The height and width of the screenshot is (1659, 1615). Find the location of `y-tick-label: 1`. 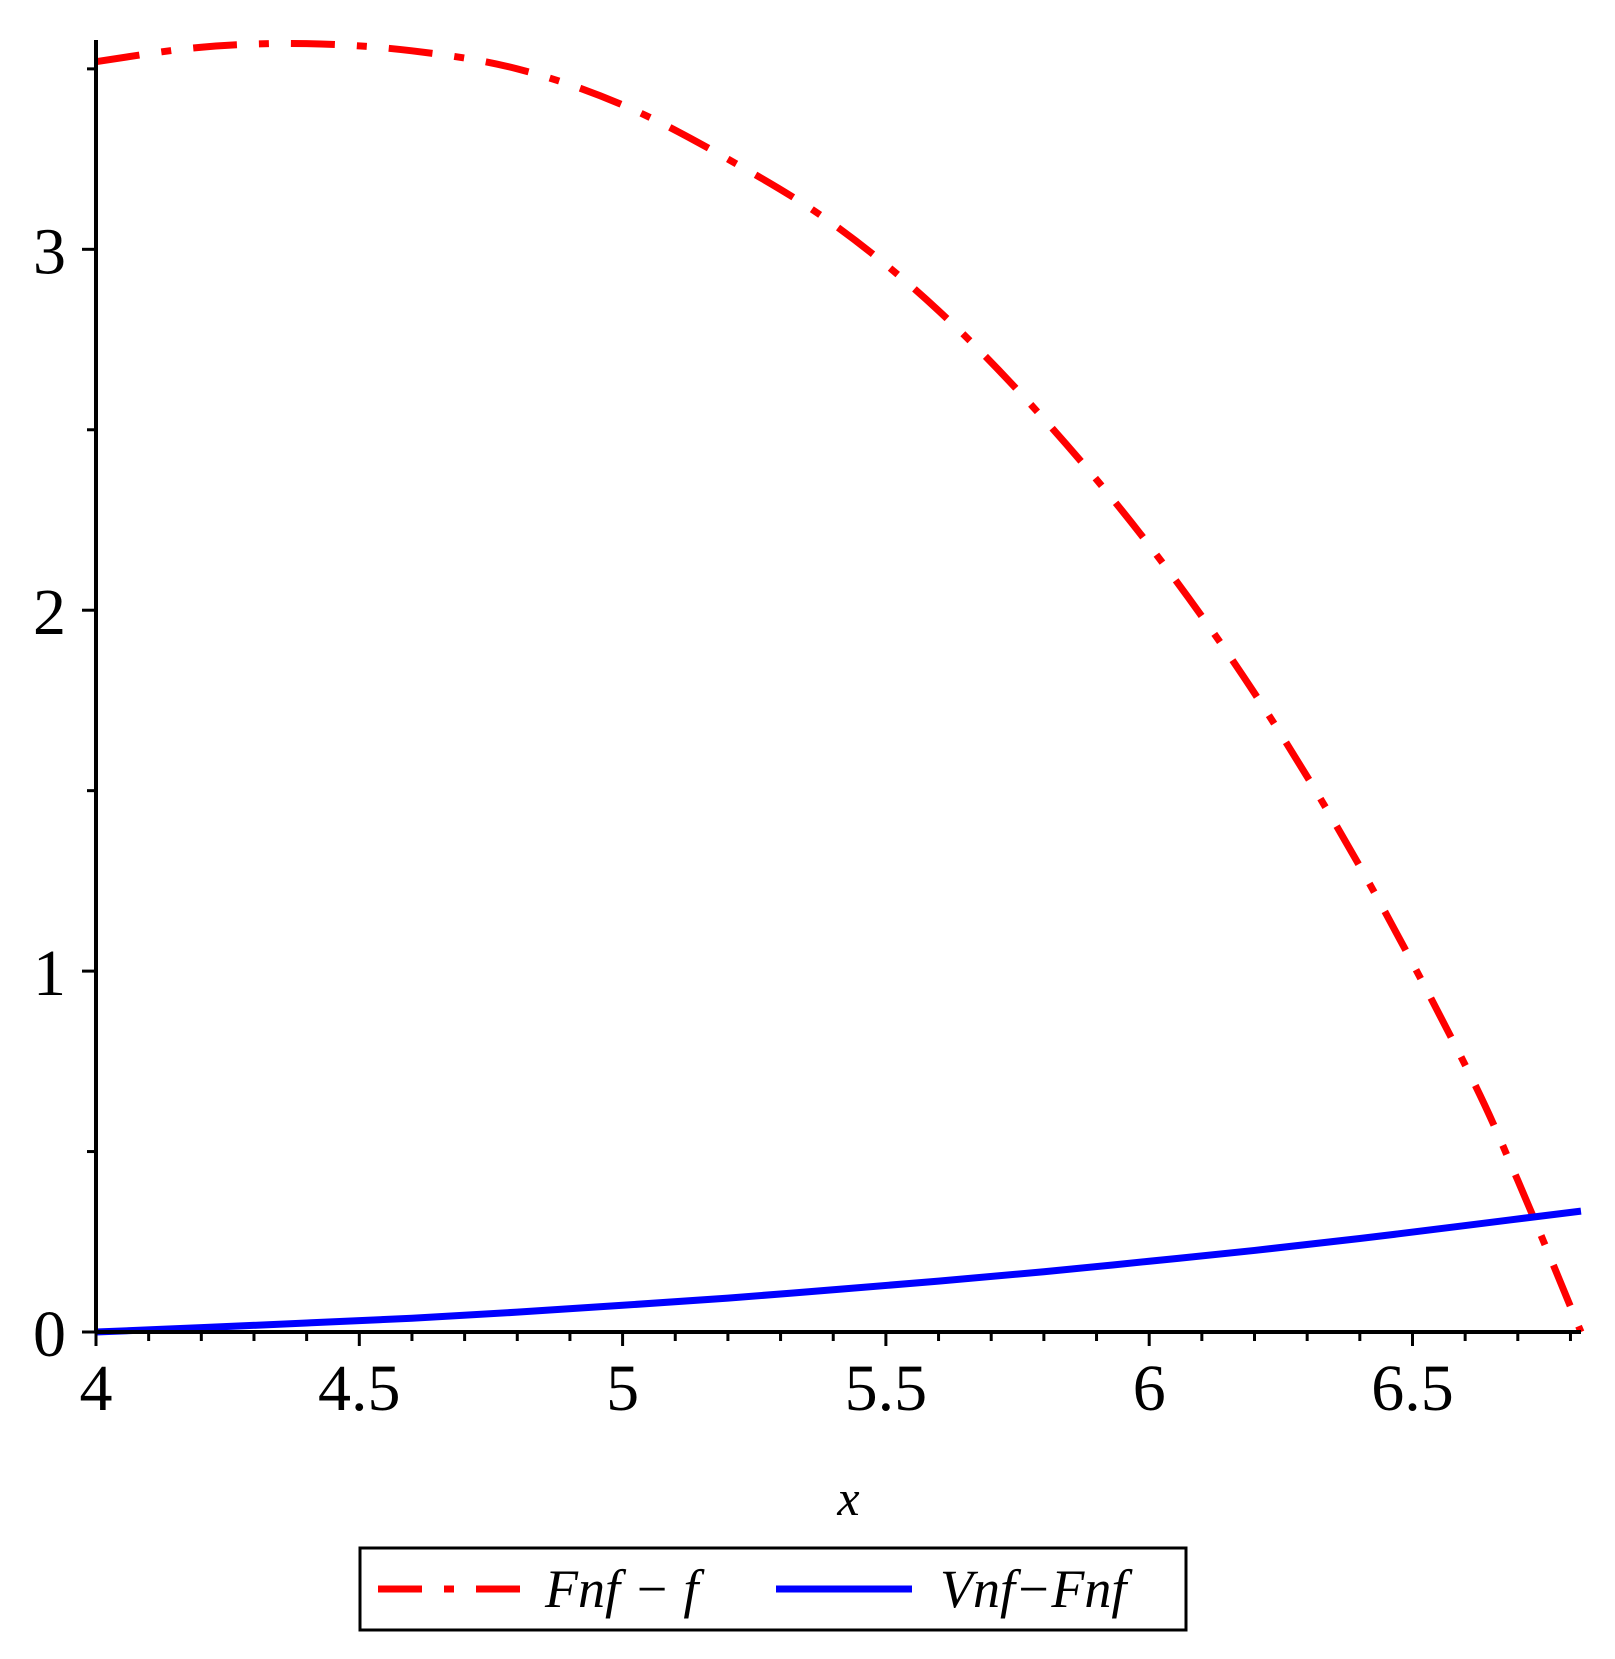

y-tick-label: 1 is located at coordinates (49, 973).